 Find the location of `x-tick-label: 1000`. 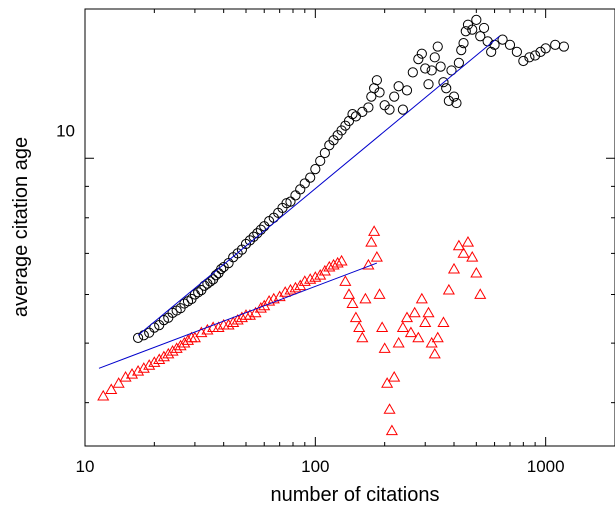

x-tick-label: 1000 is located at coordinates (546, 466).